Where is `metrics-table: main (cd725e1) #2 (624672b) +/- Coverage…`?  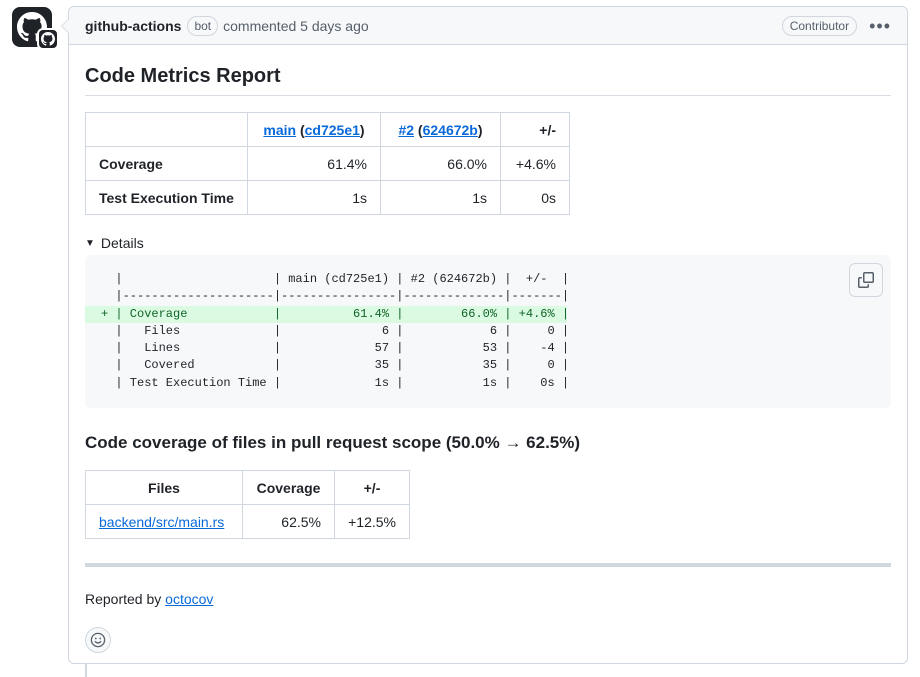 metrics-table: main (cd725e1) #2 (624672b) +/- Coverage… is located at coordinates (327, 163).